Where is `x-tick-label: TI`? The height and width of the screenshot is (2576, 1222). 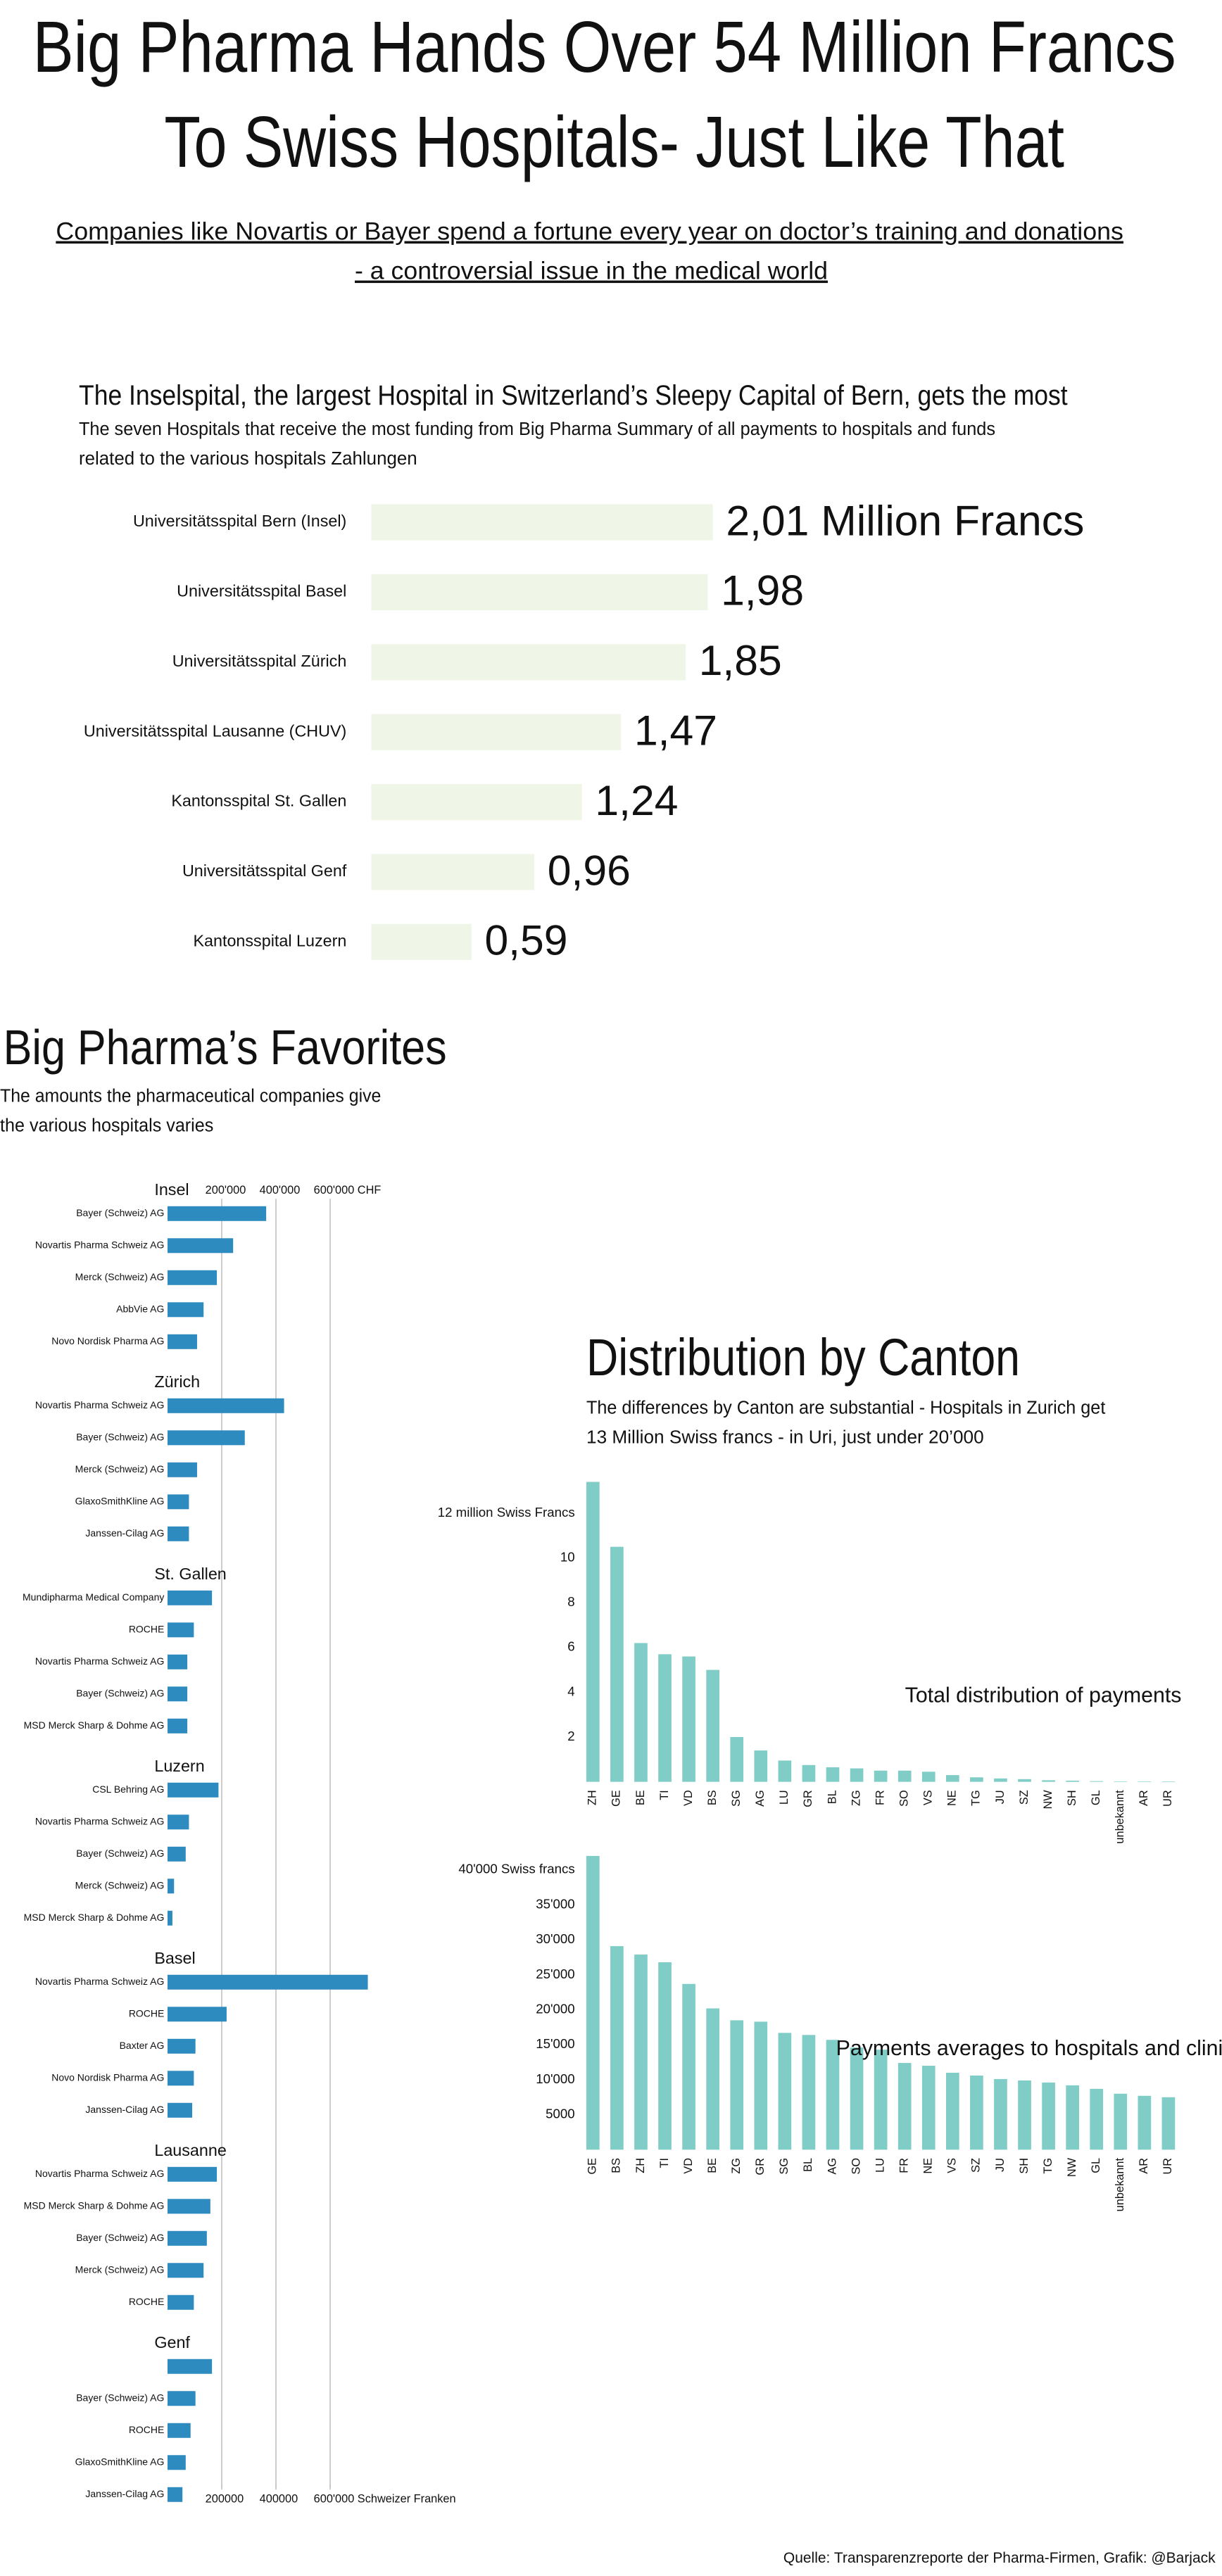
x-tick-label: TI is located at coordinates (664, 1795).